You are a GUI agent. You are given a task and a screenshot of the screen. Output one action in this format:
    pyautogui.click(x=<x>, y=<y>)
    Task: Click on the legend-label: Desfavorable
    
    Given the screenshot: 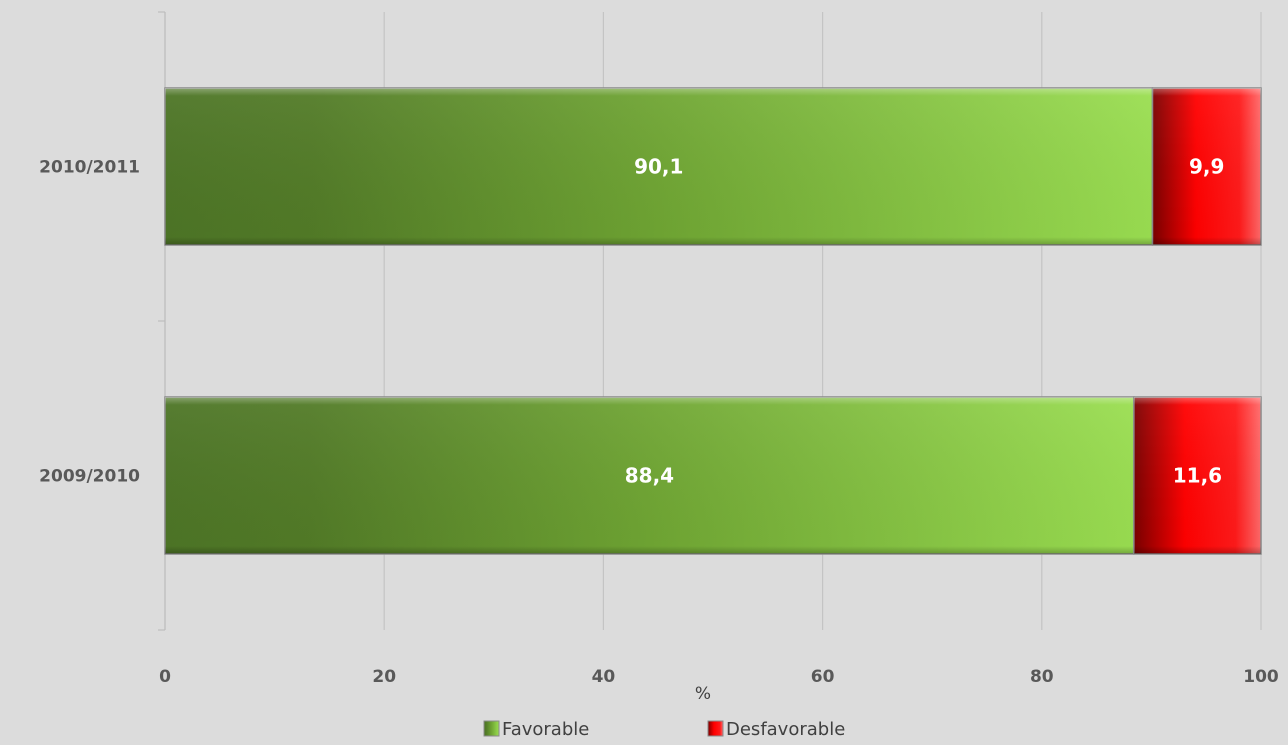 What is the action you would take?
    pyautogui.click(x=785, y=729)
    